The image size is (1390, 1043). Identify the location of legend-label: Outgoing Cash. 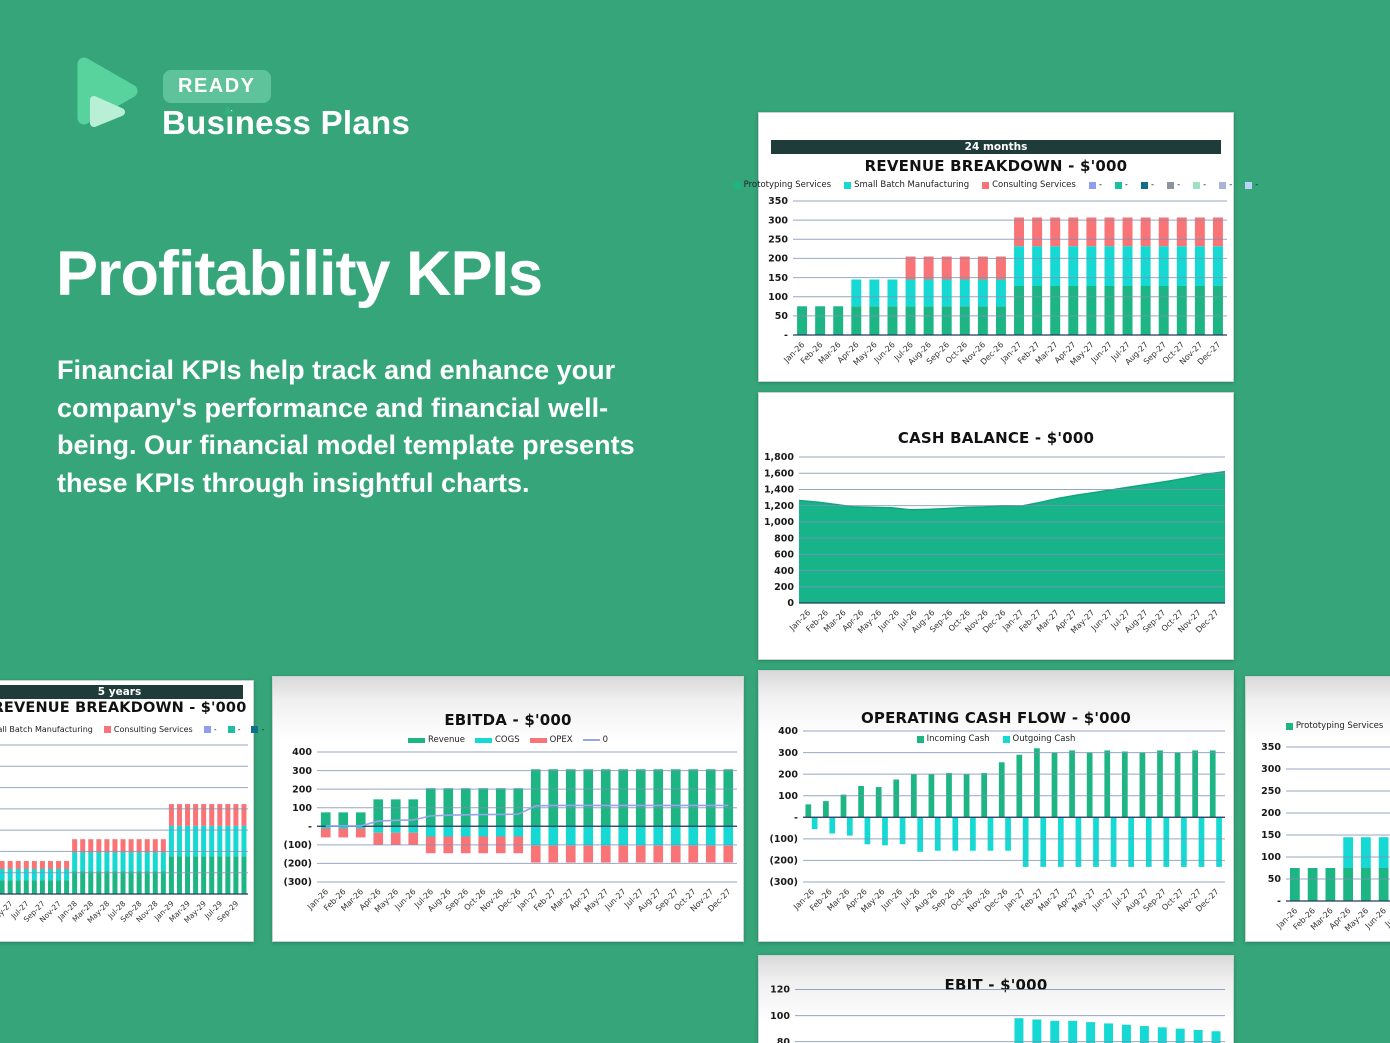
(1044, 739).